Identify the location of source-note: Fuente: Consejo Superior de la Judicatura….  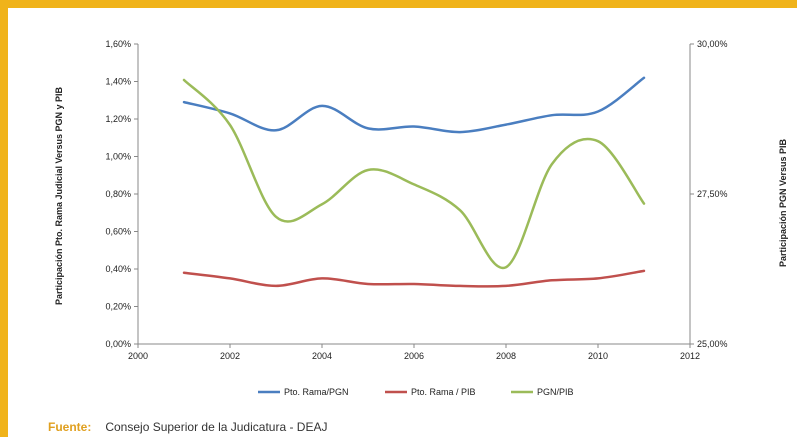
(187, 427).